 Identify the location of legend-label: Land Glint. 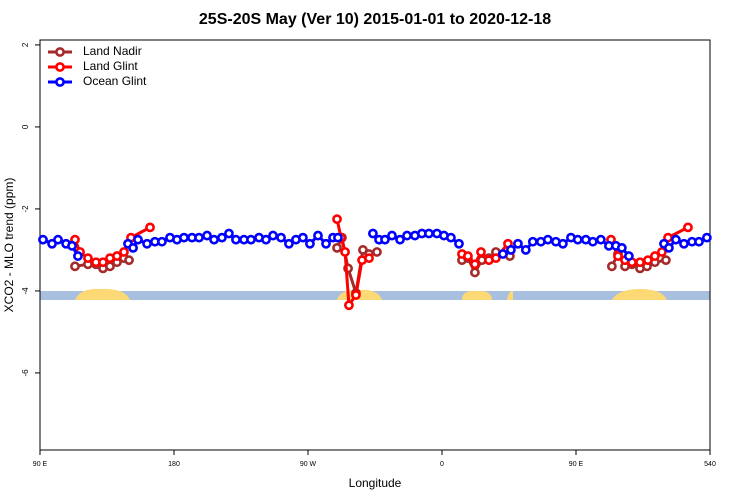
(110, 66).